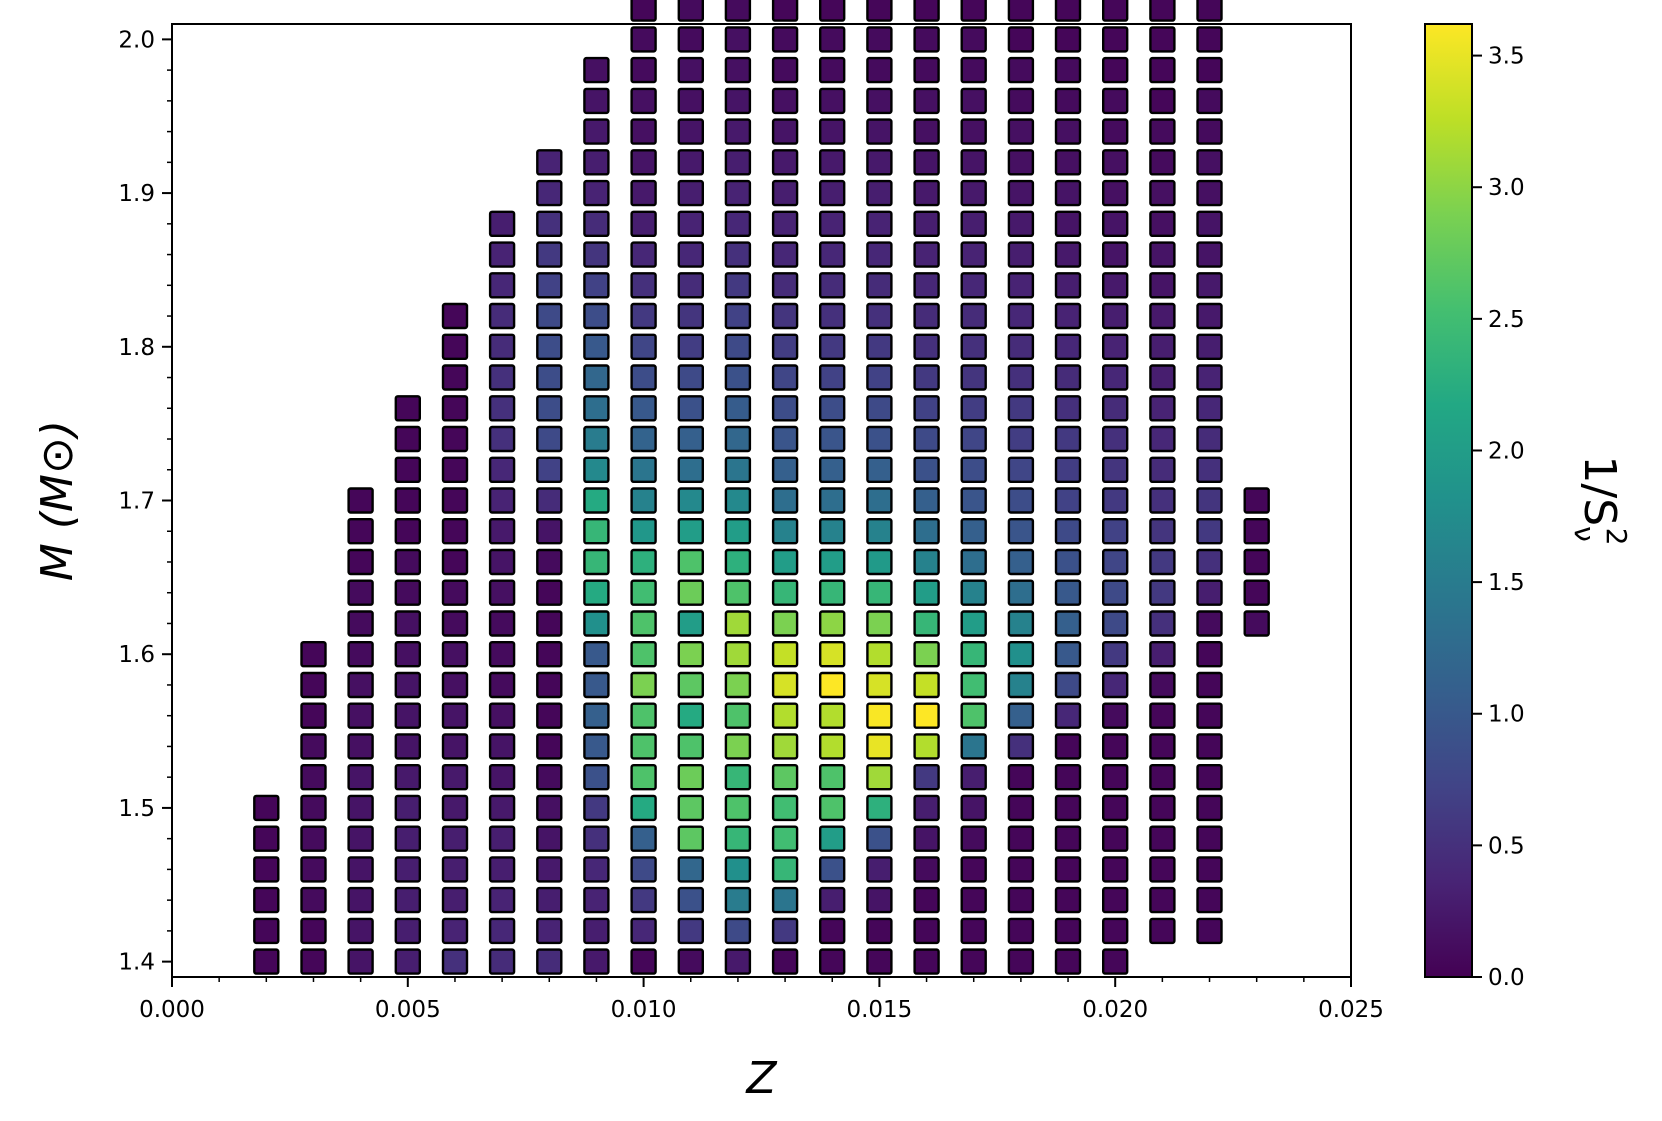  What do you see at coordinates (1506, 57) in the screenshot?
I see `colorbar-tick-label: 3.5` at bounding box center [1506, 57].